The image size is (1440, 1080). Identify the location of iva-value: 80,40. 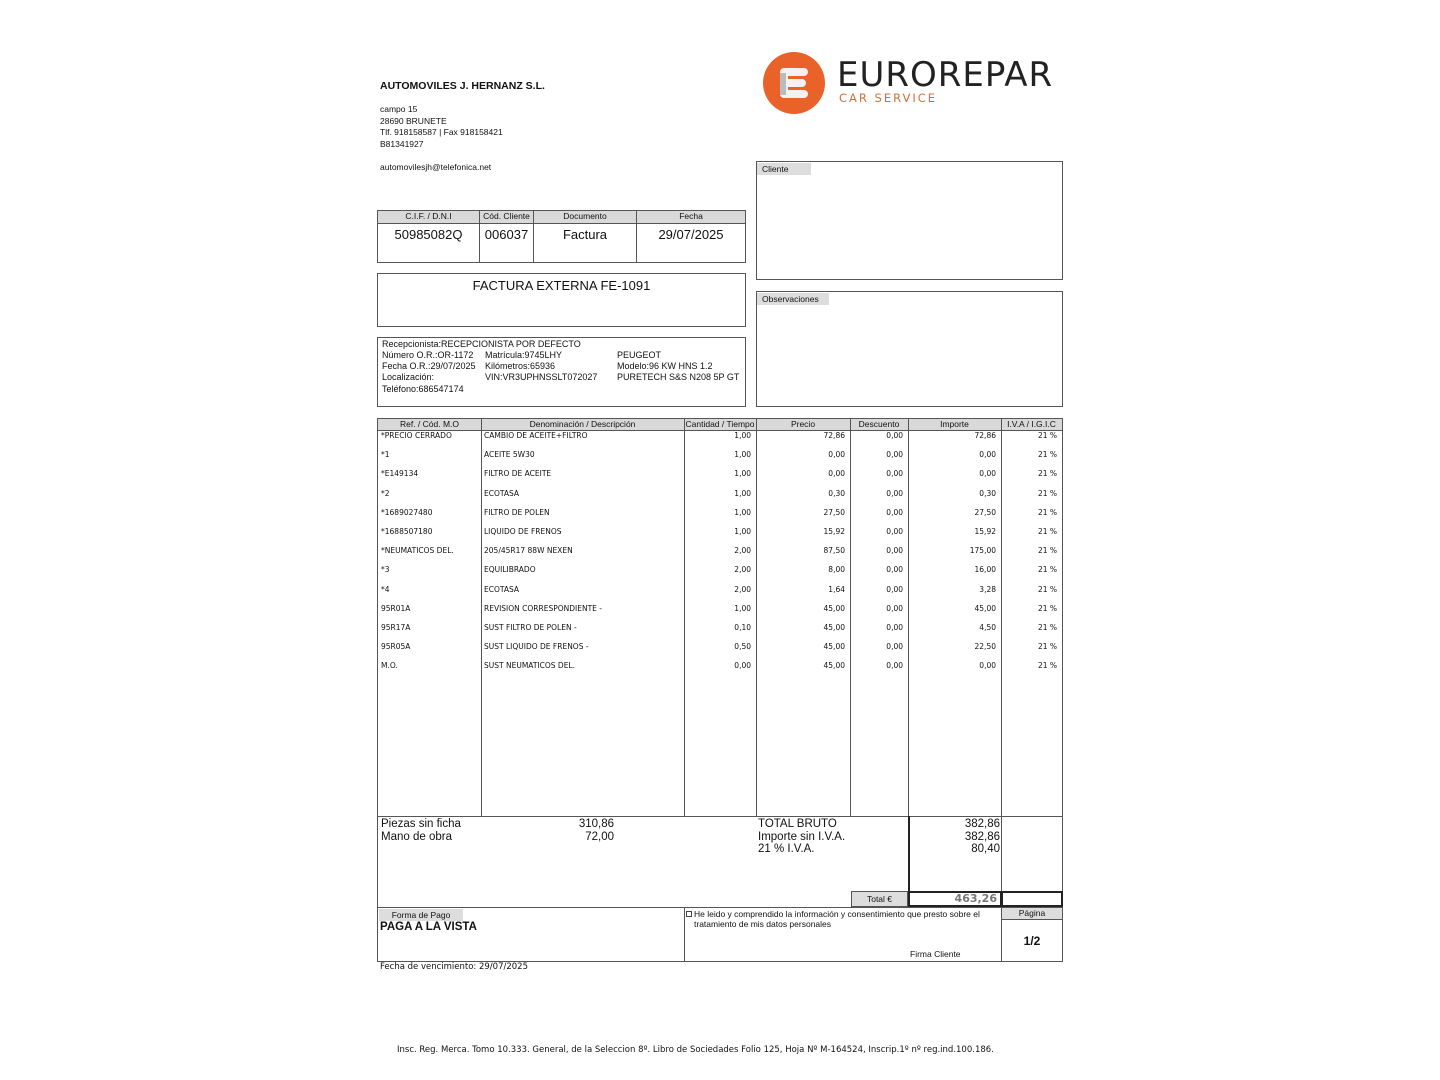
(985, 849).